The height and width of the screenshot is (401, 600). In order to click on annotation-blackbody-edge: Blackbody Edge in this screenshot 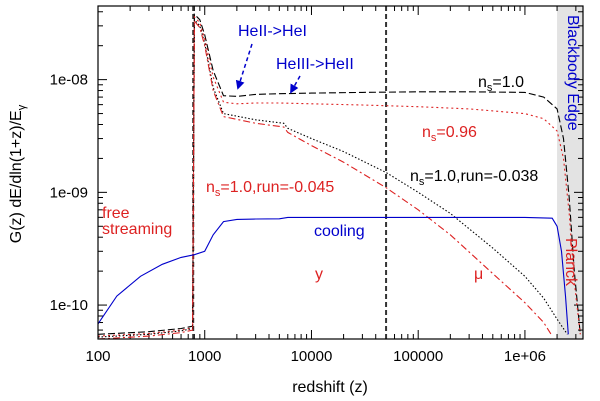, I will do `click(572, 73)`.